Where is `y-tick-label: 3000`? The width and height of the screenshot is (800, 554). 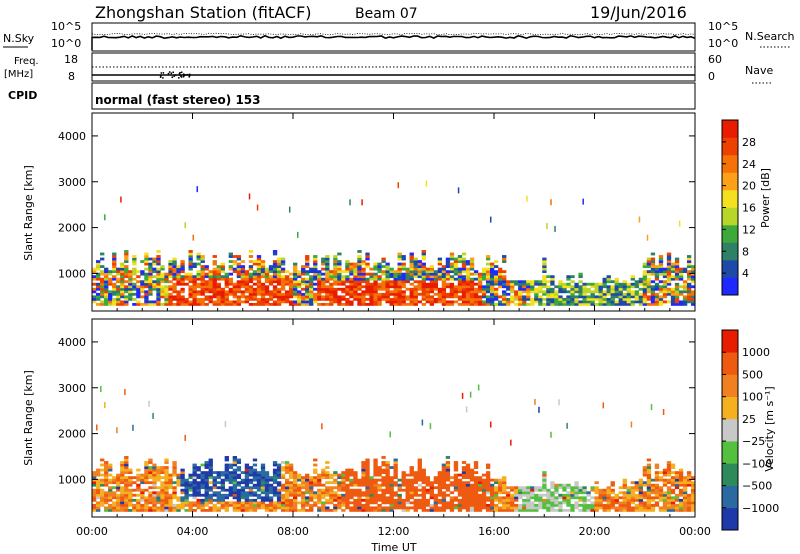 y-tick-label: 3000 is located at coordinates (72, 388).